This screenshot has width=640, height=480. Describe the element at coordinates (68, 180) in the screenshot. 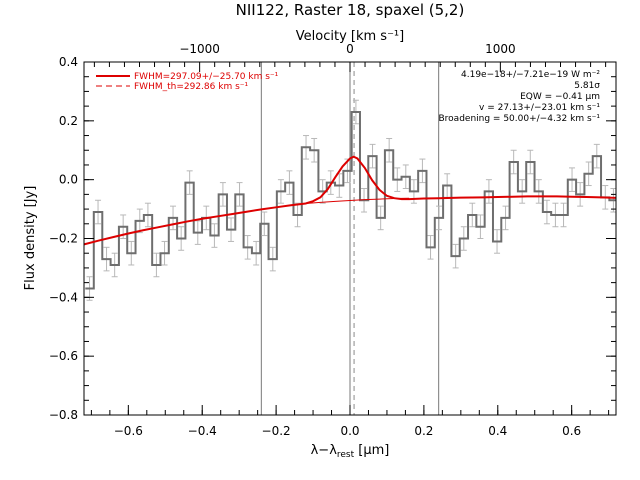

I see `y-tick-label: 0.0` at that location.